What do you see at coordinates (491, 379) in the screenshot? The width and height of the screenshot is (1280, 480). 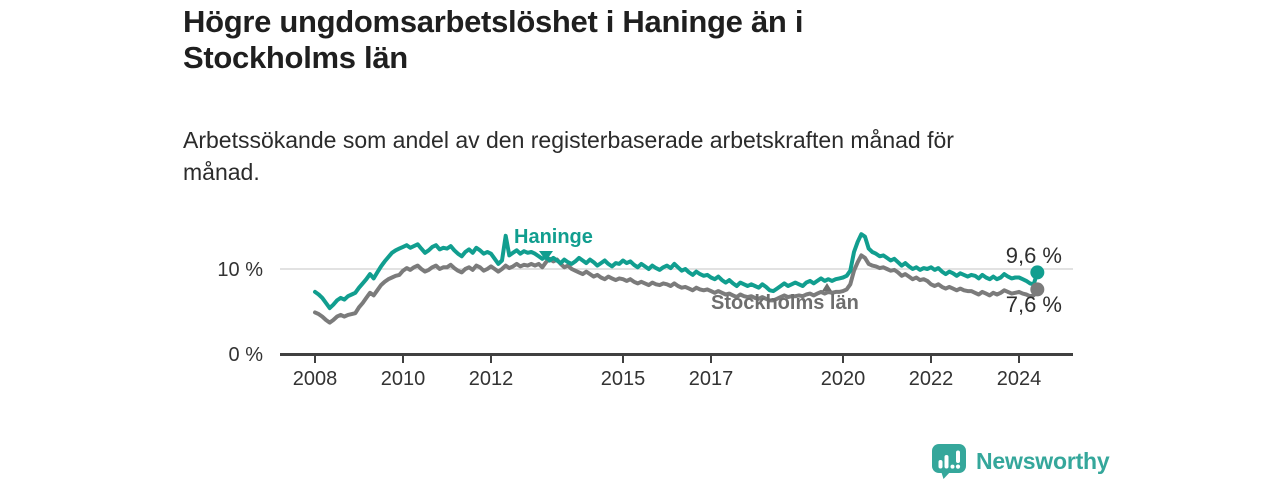 I see `x-tick-label-2012: 2012` at bounding box center [491, 379].